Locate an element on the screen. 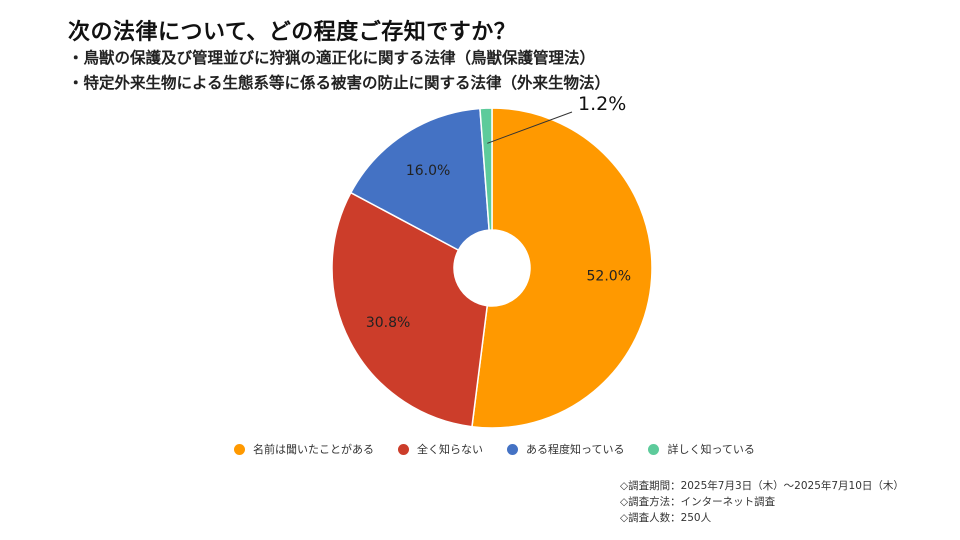 The image size is (960, 540). legend-item-2: 全く知らない is located at coordinates (440, 449).